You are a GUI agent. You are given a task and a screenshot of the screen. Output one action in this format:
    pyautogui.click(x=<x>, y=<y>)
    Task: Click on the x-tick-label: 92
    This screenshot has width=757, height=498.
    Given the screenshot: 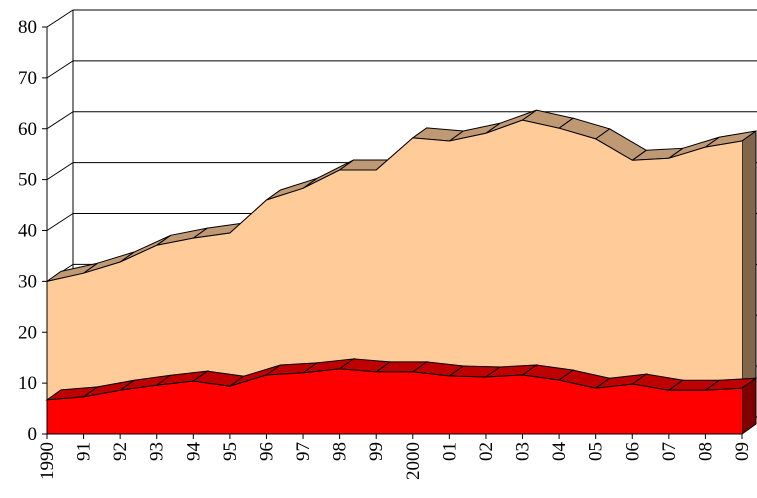 What is the action you would take?
    pyautogui.click(x=120, y=451)
    